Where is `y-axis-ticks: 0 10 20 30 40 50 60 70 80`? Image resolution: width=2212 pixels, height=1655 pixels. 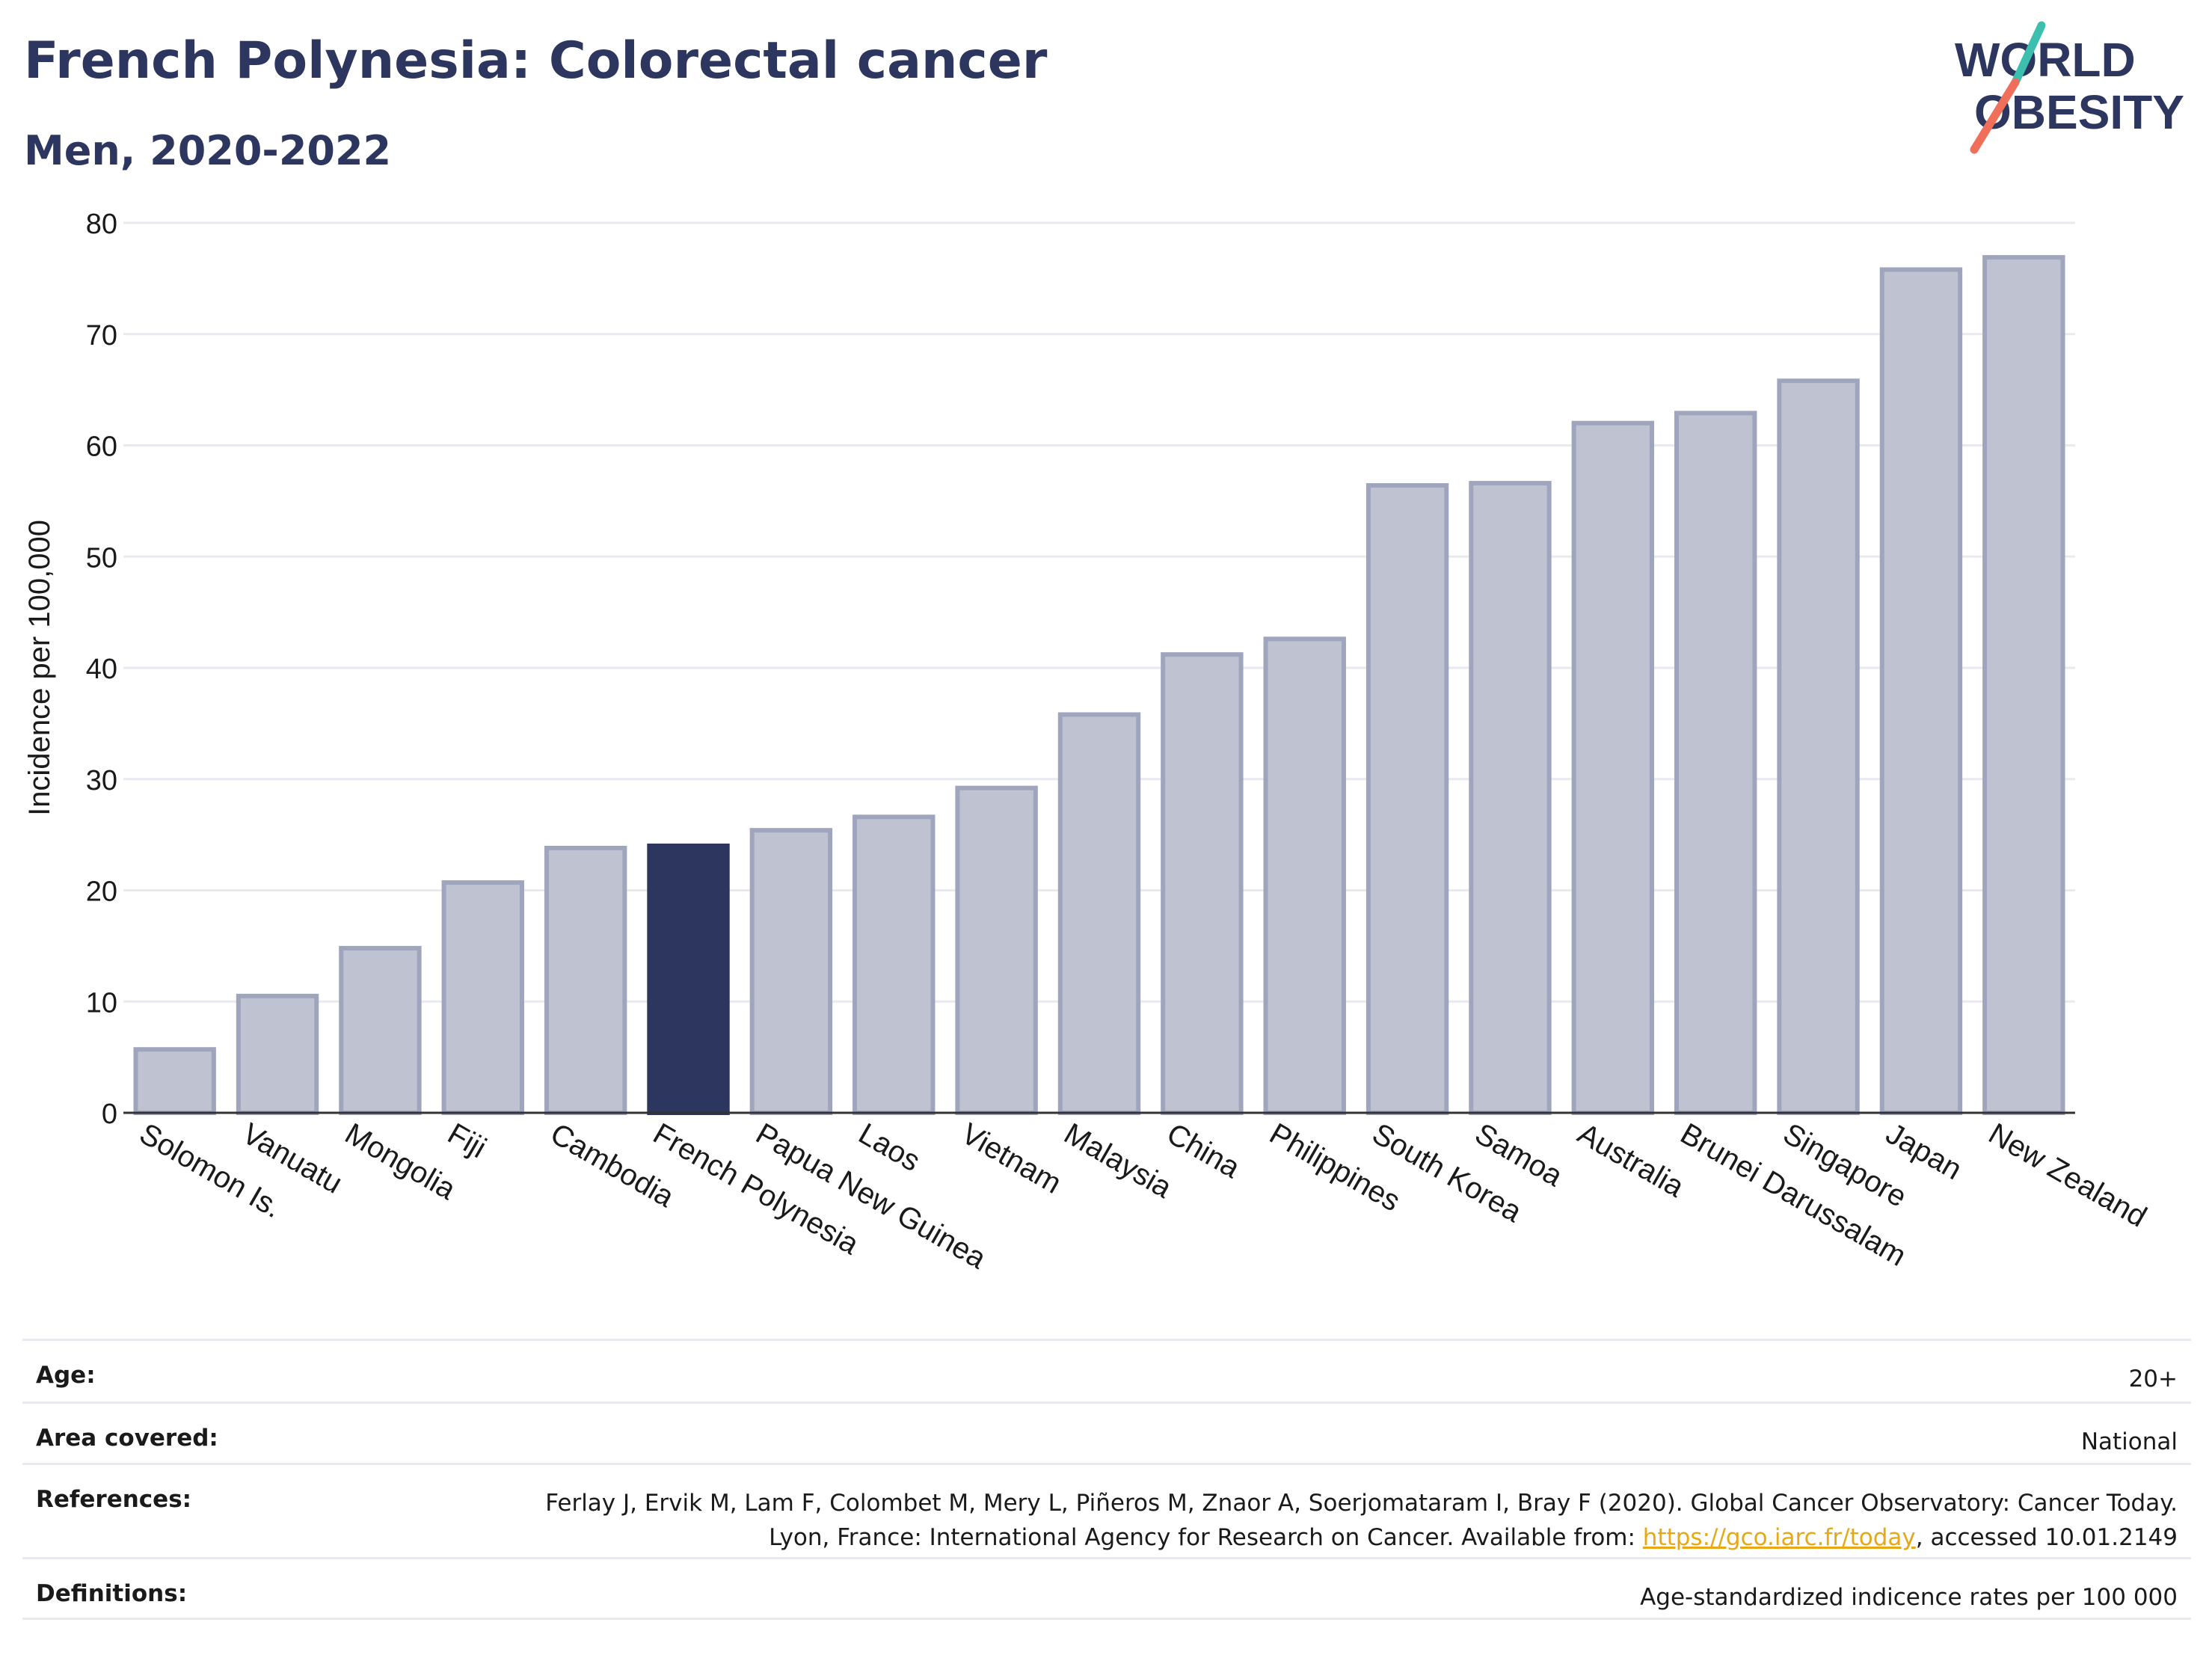
y-axis-ticks: 0 10 20 30 40 50 60 70 80 is located at coordinates (101, 669).